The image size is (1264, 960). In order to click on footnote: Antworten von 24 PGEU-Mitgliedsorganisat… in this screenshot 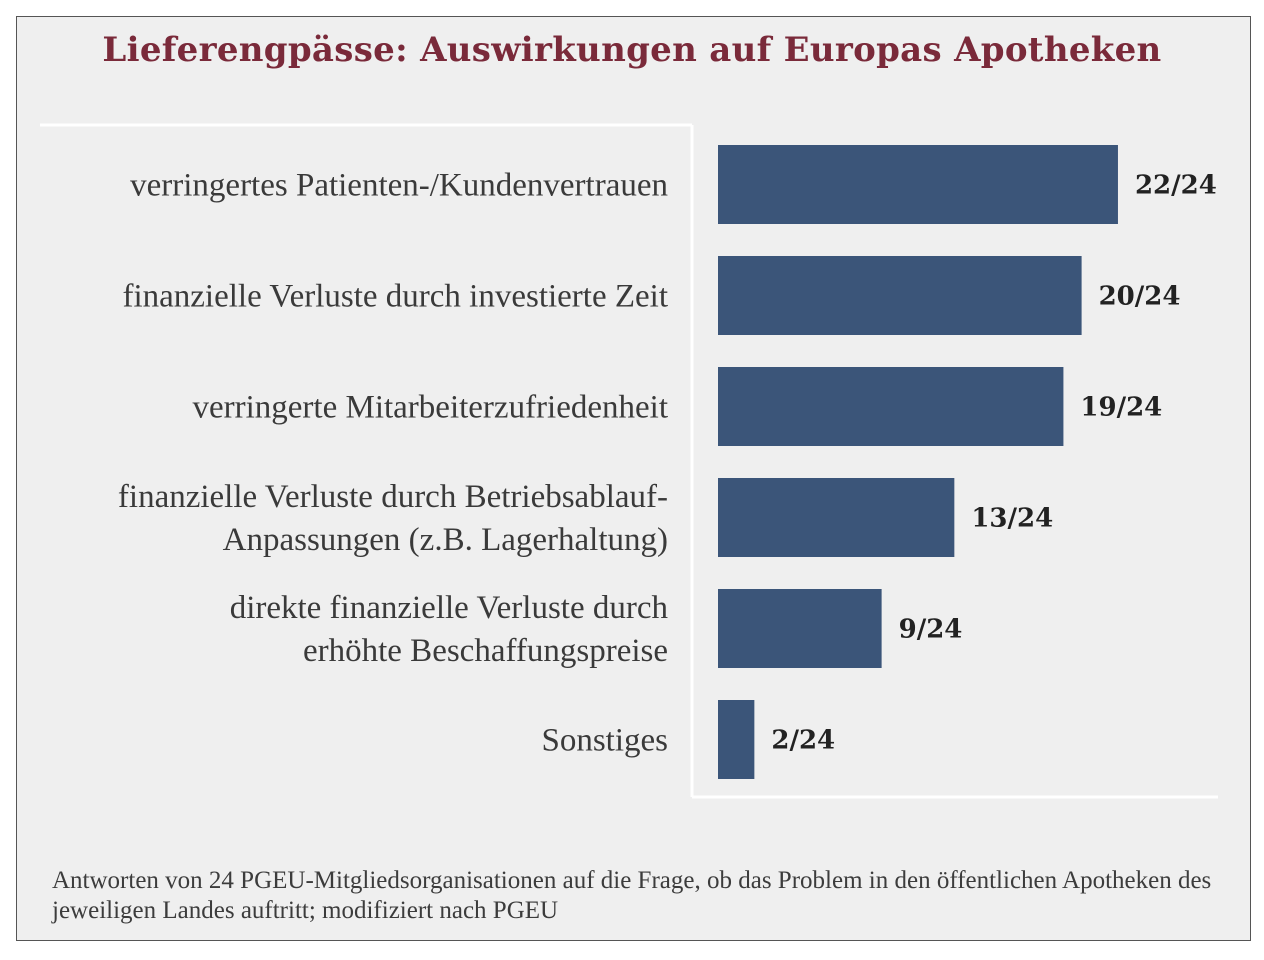, I will do `click(632, 895)`.